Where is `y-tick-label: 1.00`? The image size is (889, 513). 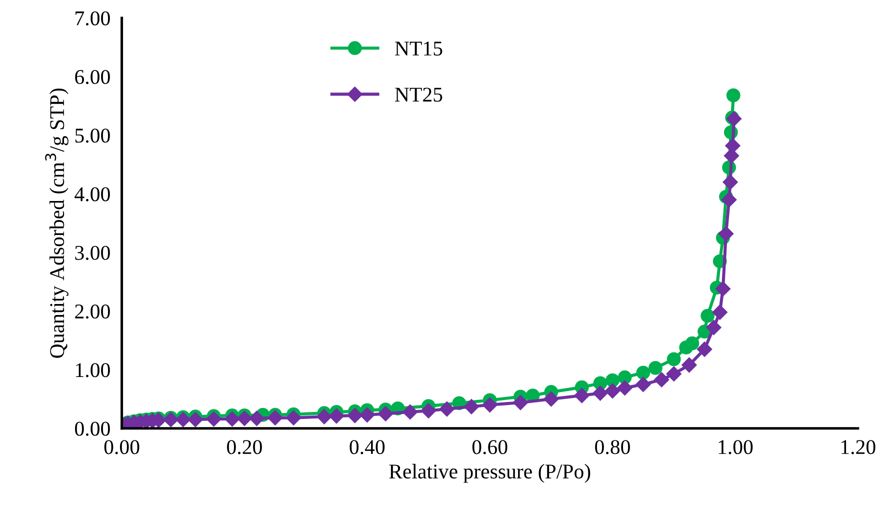
y-tick-label: 1.00 is located at coordinates (93, 370).